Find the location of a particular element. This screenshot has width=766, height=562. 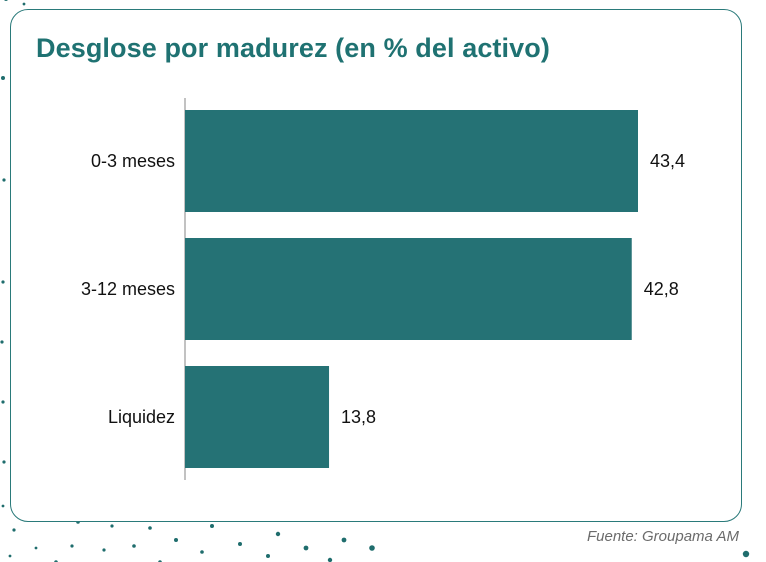

category-label: 3-12 meses is located at coordinates (128, 289).